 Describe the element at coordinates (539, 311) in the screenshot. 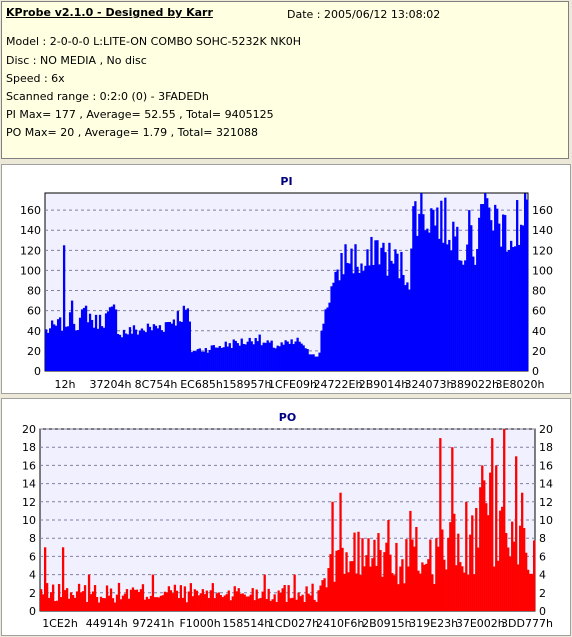

I see `pi-ytick-right: 60` at that location.